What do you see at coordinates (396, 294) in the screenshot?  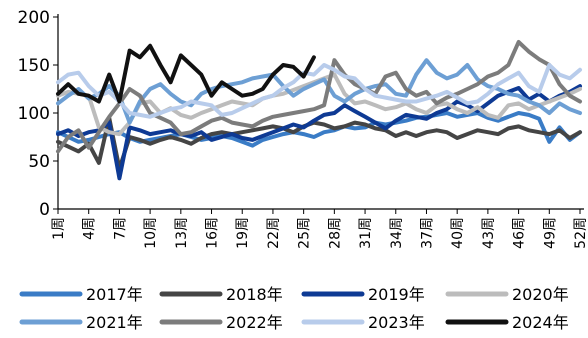 I see `legend-label: 2019年` at bounding box center [396, 294].